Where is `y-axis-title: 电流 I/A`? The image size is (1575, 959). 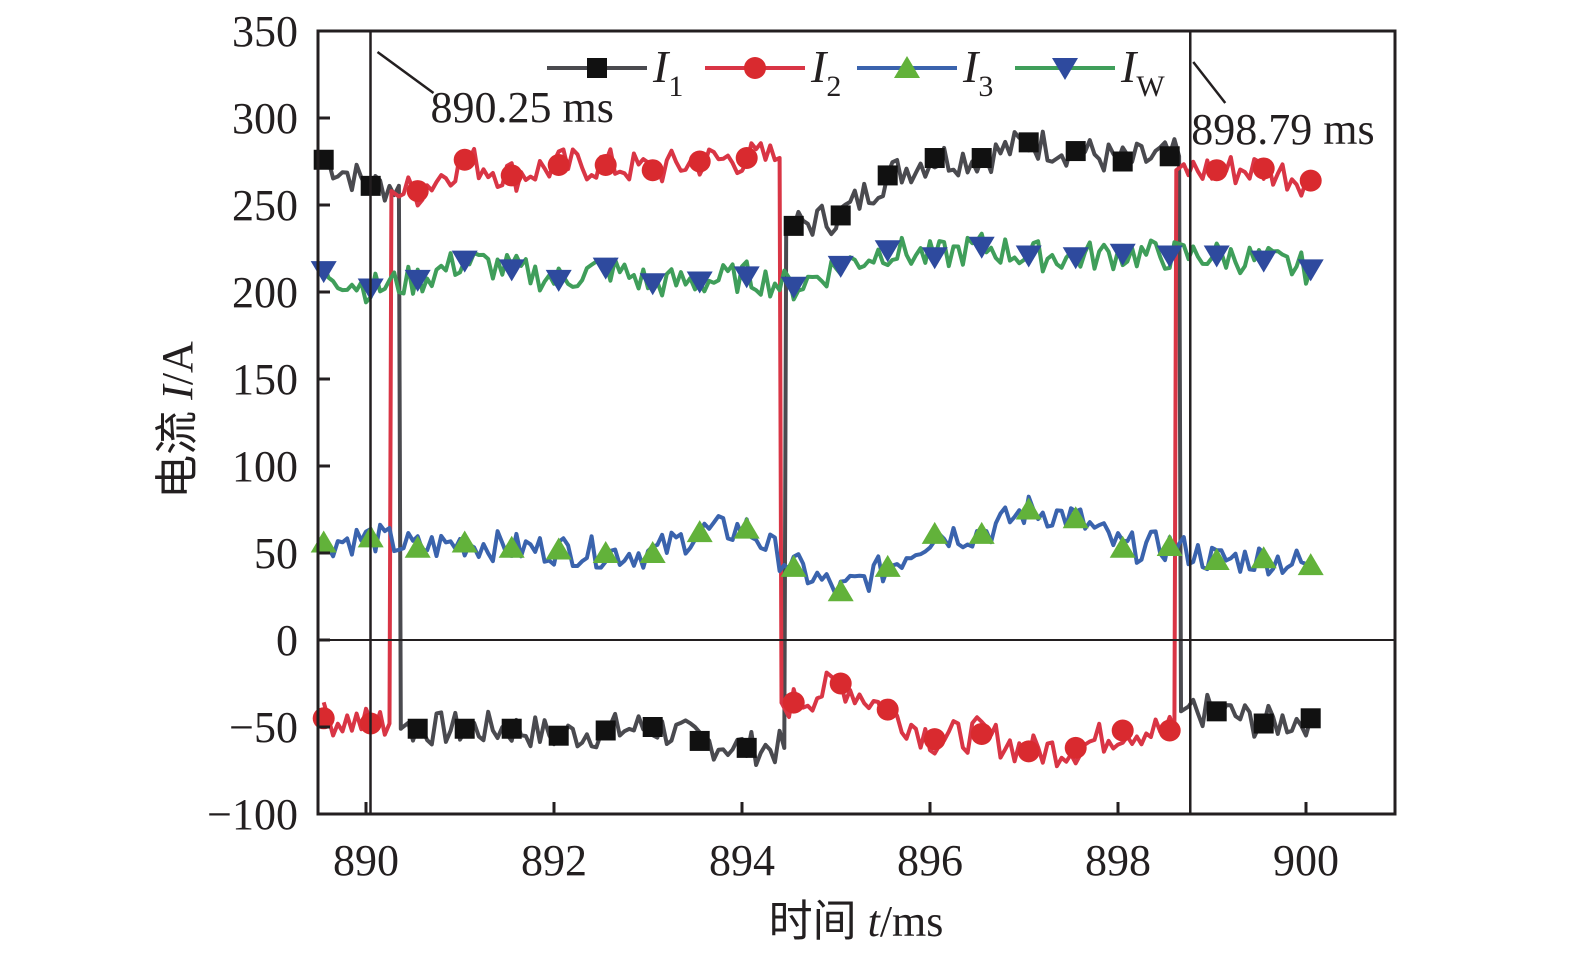 y-axis-title: 电流 I/A is located at coordinates (177, 420).